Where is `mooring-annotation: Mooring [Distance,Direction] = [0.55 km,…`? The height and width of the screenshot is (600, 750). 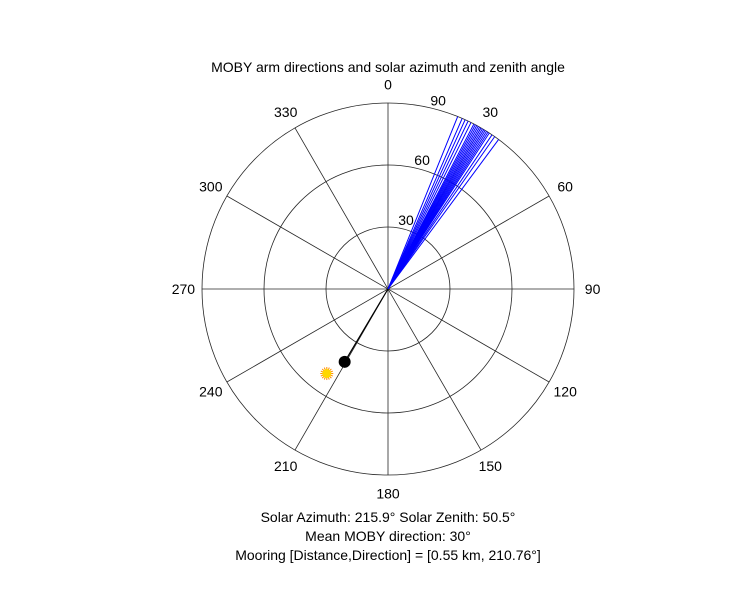 mooring-annotation: Mooring [Distance,Direction] = [0.55 km,… is located at coordinates (388, 555).